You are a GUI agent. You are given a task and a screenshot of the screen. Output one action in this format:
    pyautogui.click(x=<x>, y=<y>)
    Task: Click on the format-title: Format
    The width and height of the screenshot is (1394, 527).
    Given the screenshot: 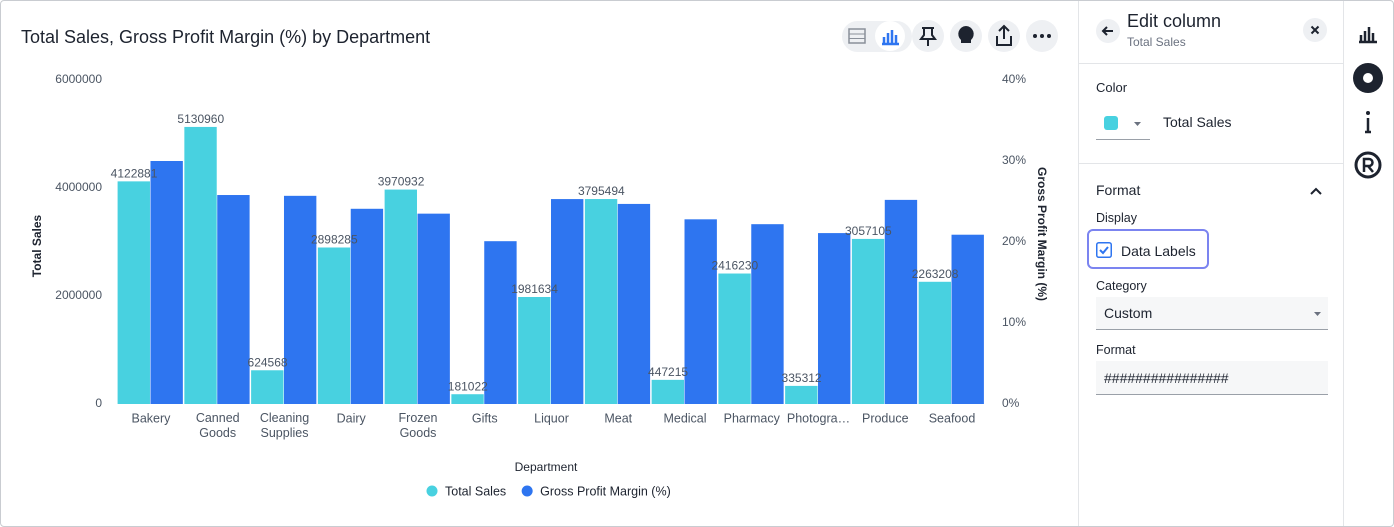 What is the action you would take?
    pyautogui.click(x=1118, y=190)
    